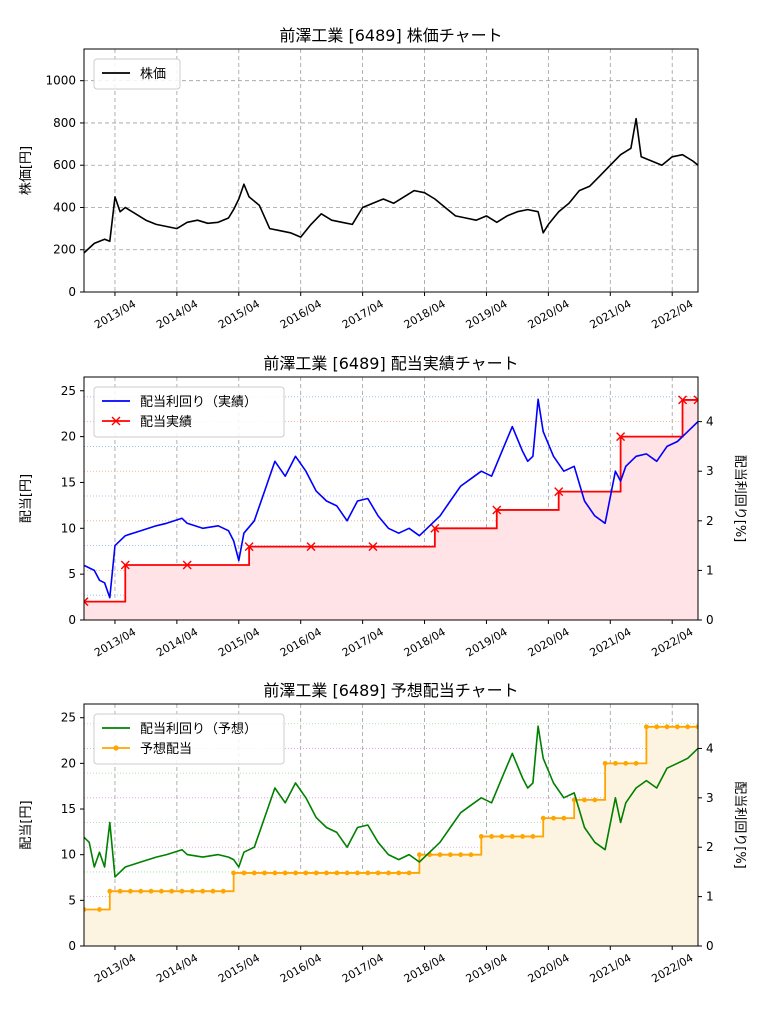 Image resolution: width=768 pixels, height=1024 pixels. What do you see at coordinates (239, 314) in the screenshot?
I see `x-tick-label: 2015/04` at bounding box center [239, 314].